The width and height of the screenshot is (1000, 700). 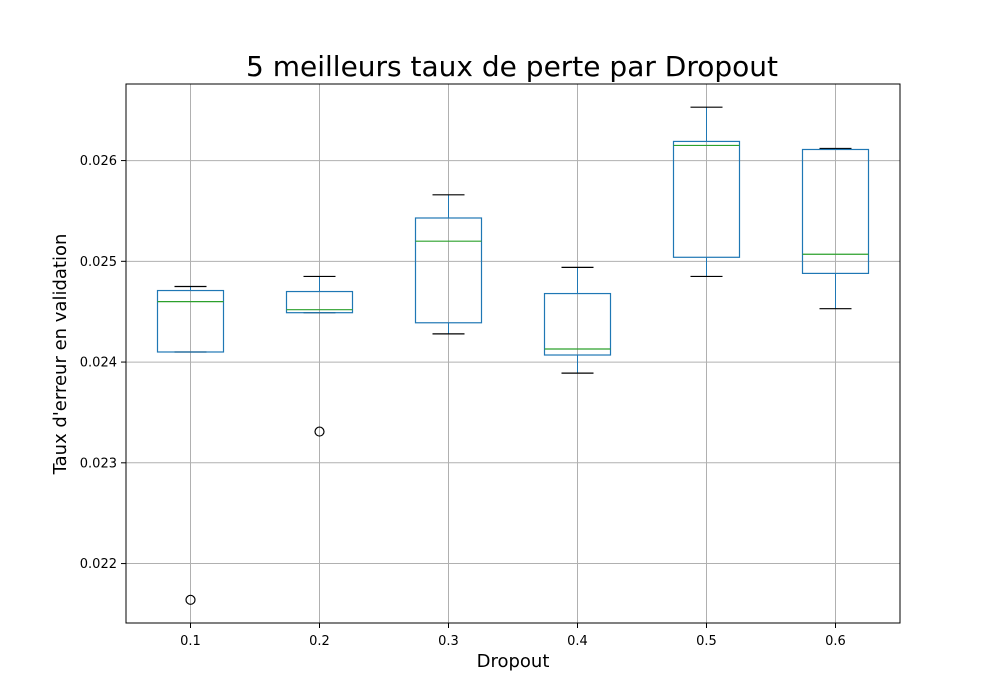 I want to click on x-tick-label: 0.4, so click(x=577, y=641).